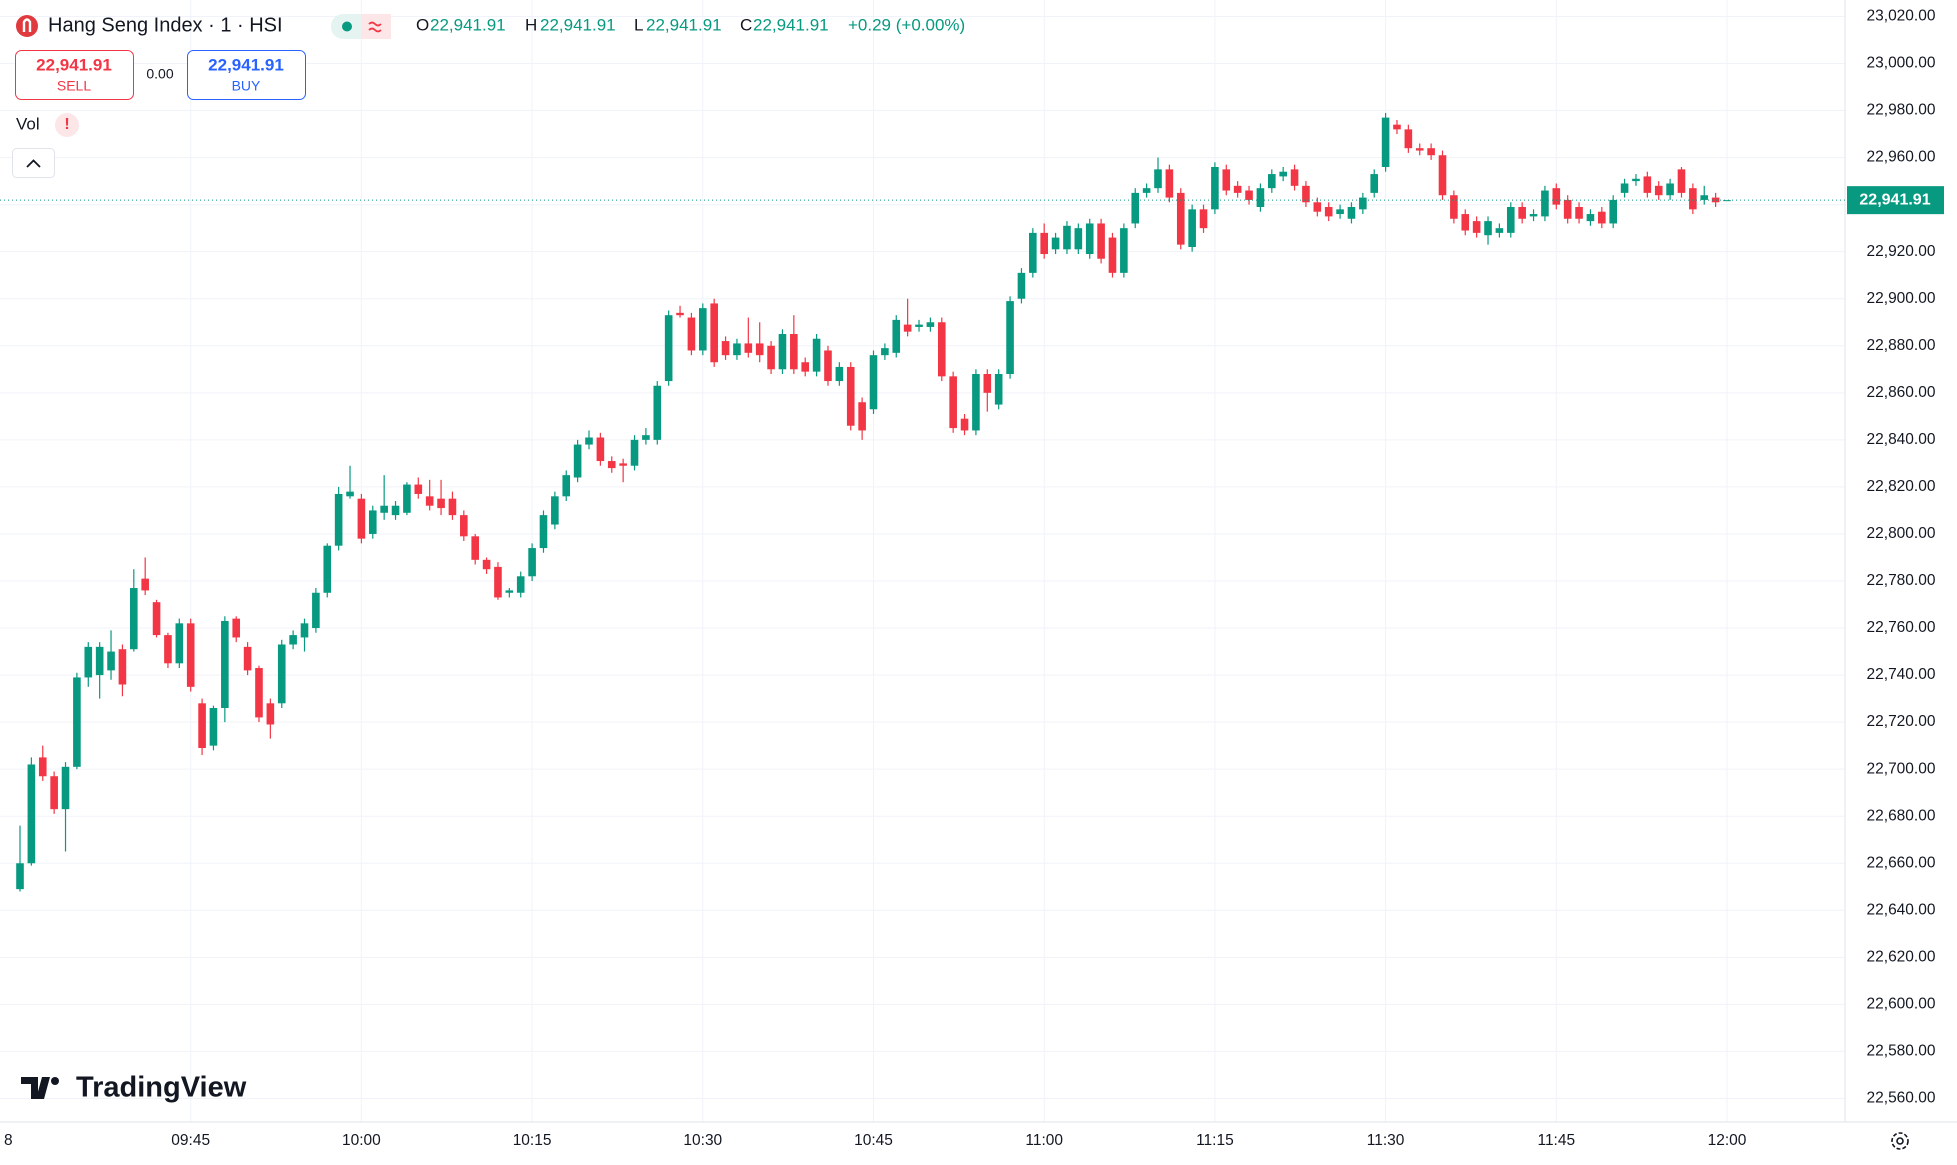 This screenshot has width=1957, height=1165. What do you see at coordinates (1901, 1003) in the screenshot?
I see `y-tick-label: 22,600.00` at bounding box center [1901, 1003].